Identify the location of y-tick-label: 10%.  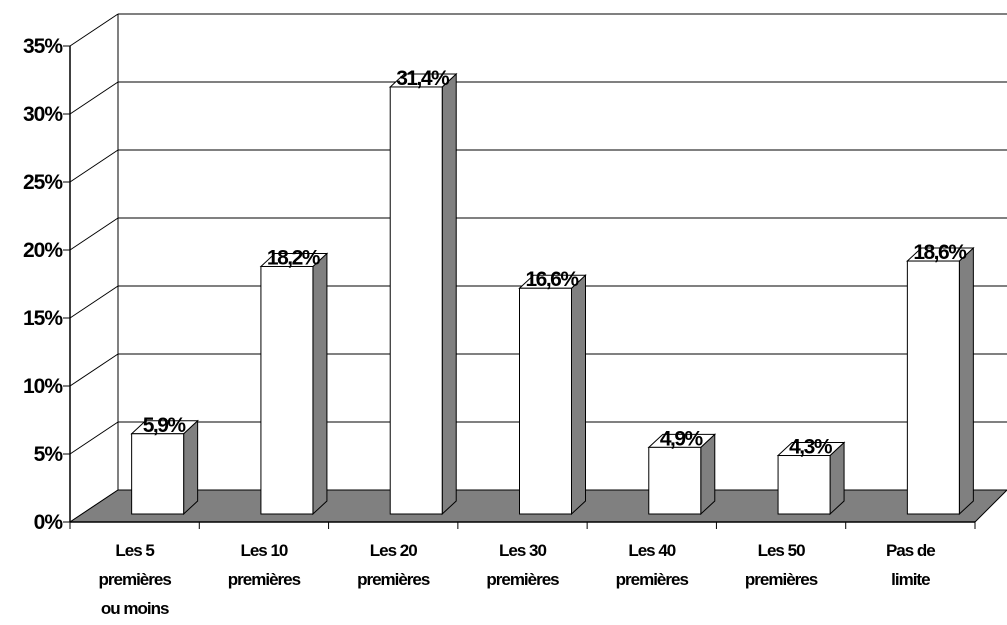
(43, 386).